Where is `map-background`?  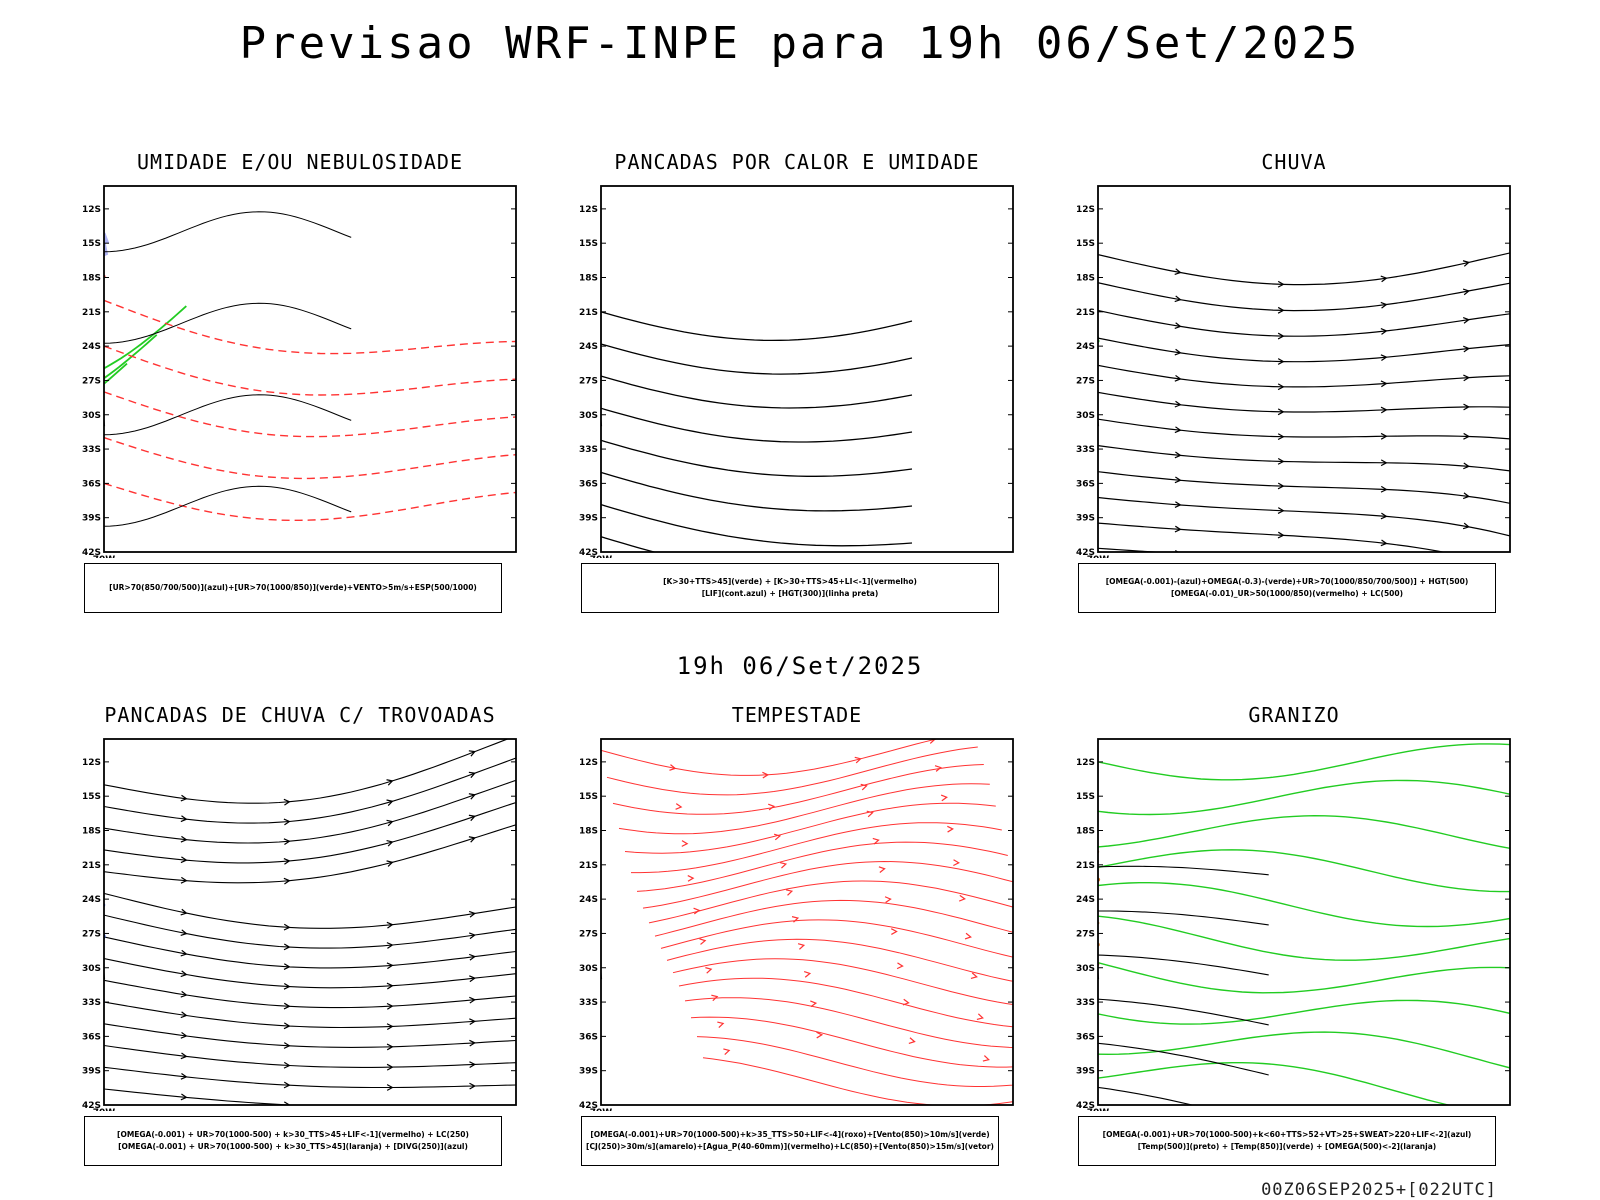 map-background is located at coordinates (1304, 922).